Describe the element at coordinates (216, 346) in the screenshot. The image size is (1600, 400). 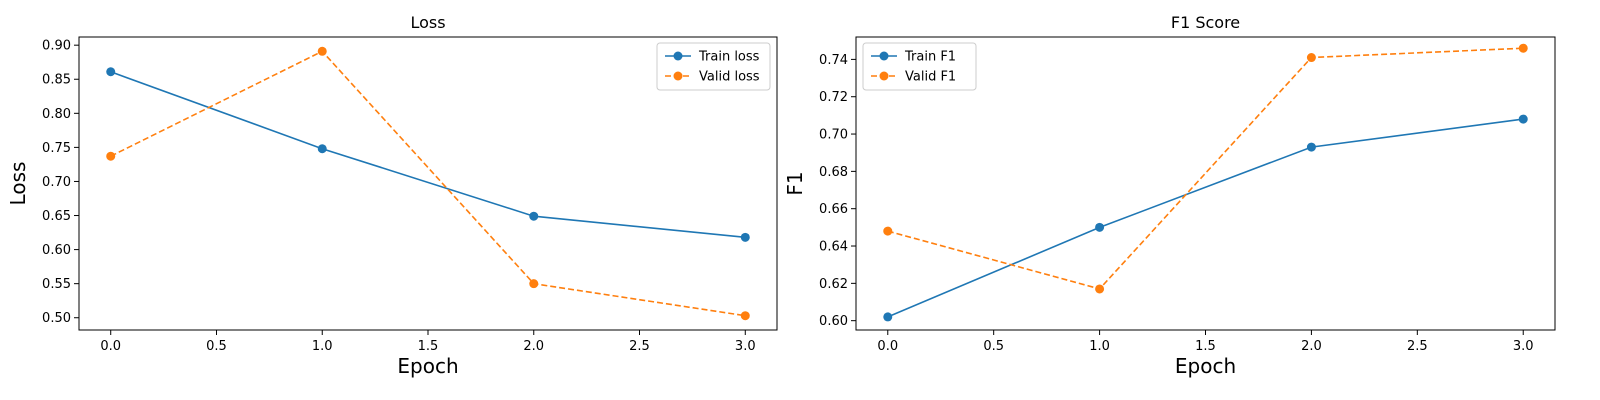
I see `loss-x-tick-label: 0.5` at that location.